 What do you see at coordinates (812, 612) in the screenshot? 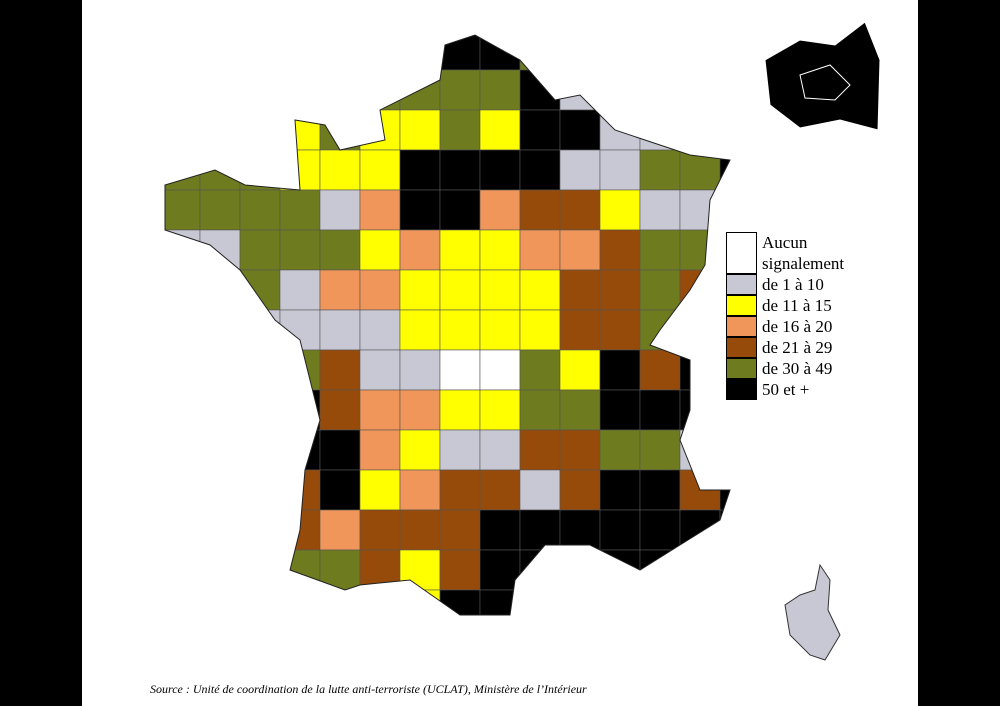
I see `corsica` at bounding box center [812, 612].